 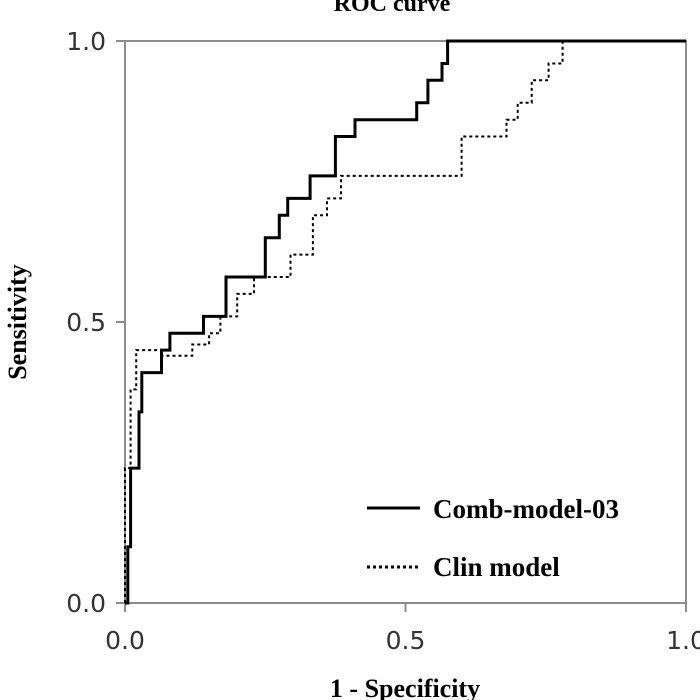 What do you see at coordinates (86, 41) in the screenshot?
I see `y-tick-label: 1.0` at bounding box center [86, 41].